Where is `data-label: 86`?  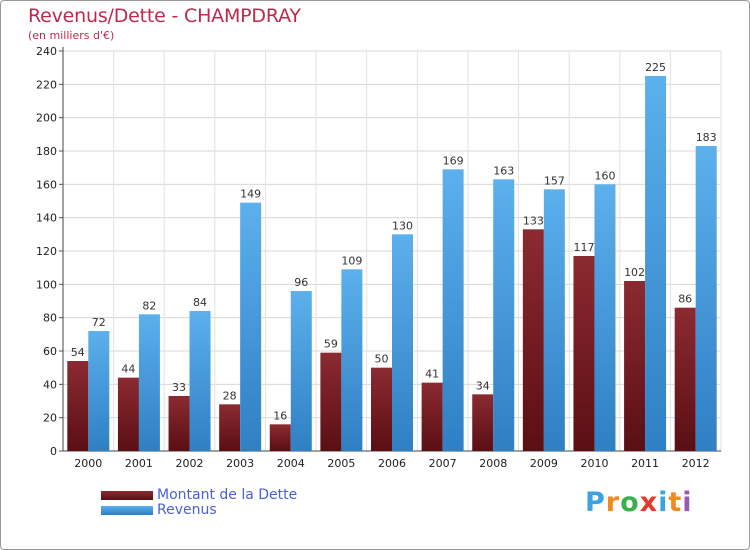
data-label: 86 is located at coordinates (685, 299).